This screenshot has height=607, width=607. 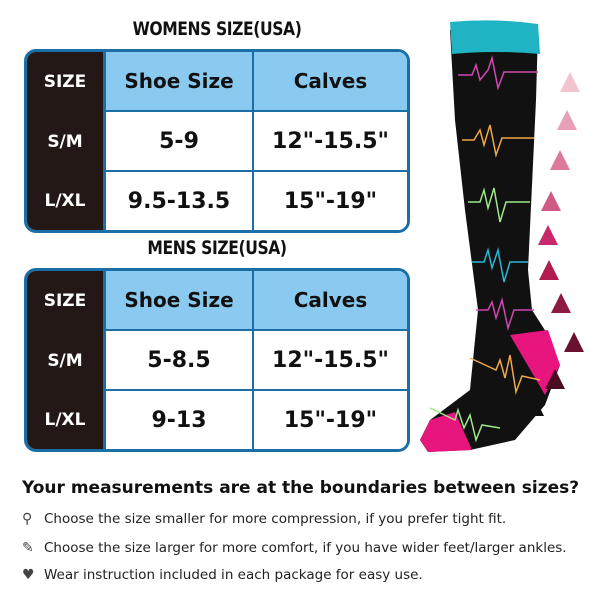 I want to click on heart-icon: ♥, so click(x=28, y=575).